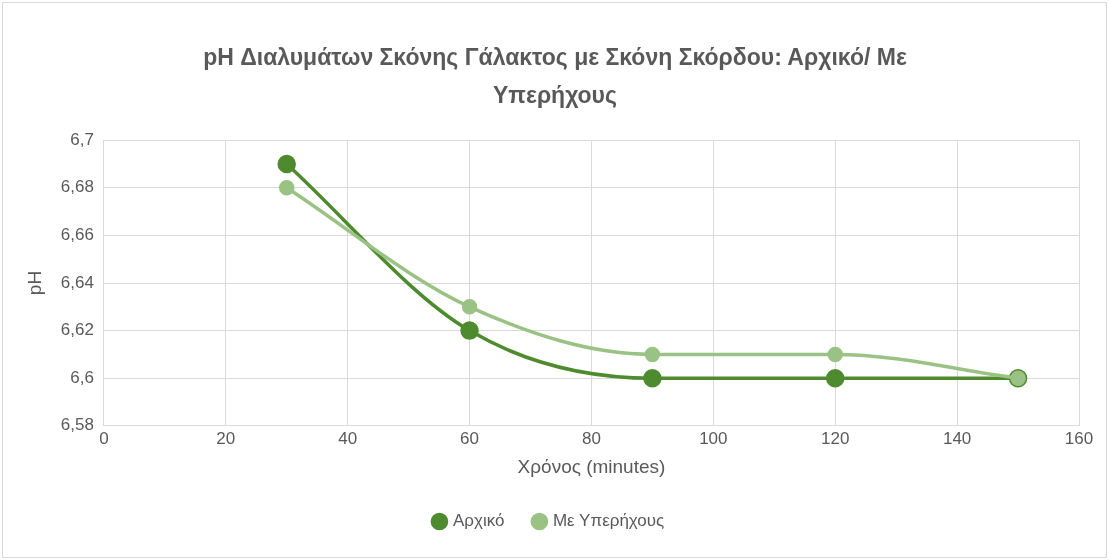 This screenshot has width=1109, height=560. Describe the element at coordinates (478, 521) in the screenshot. I see `legend-label: Αρχικό` at that location.